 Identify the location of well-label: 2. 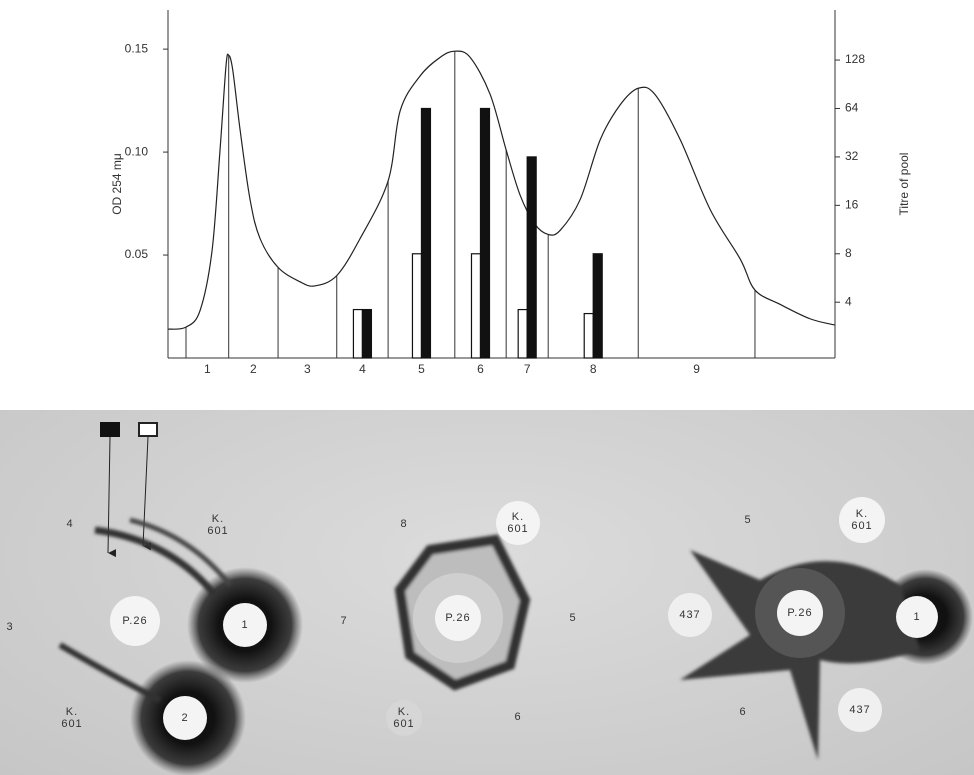
(185, 718).